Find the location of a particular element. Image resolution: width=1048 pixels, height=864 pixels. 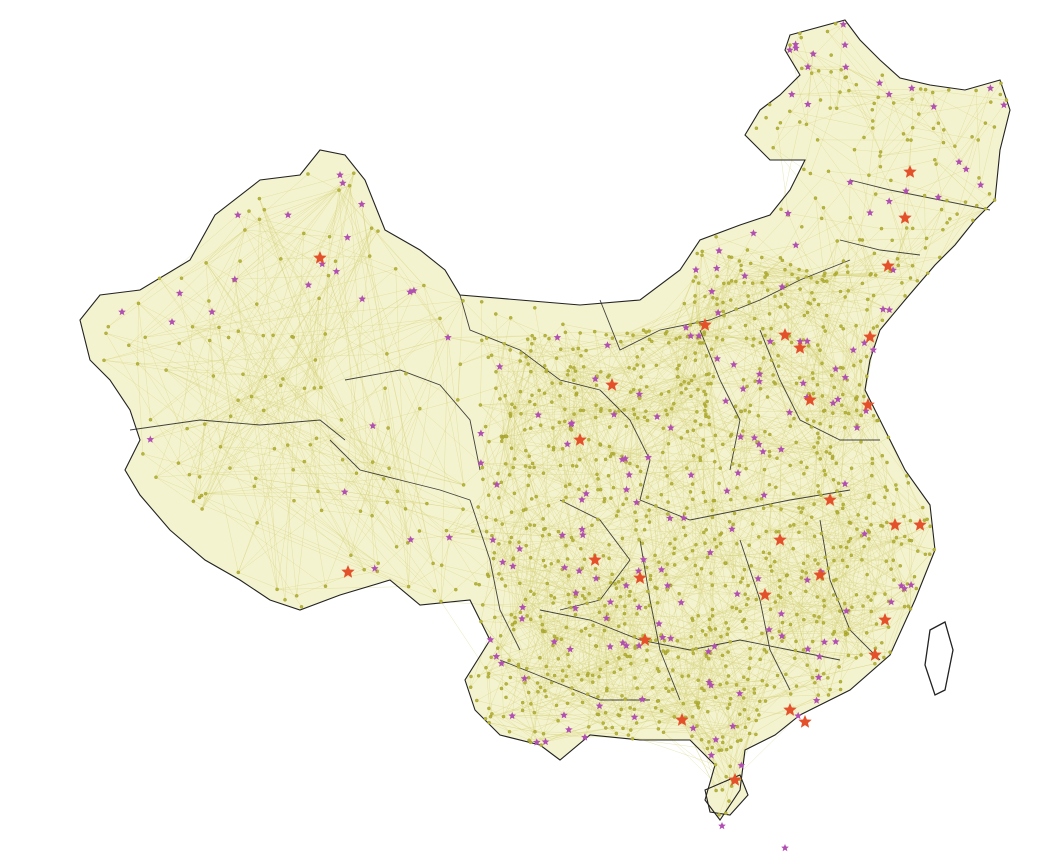

taiwan-border is located at coordinates (939, 658).